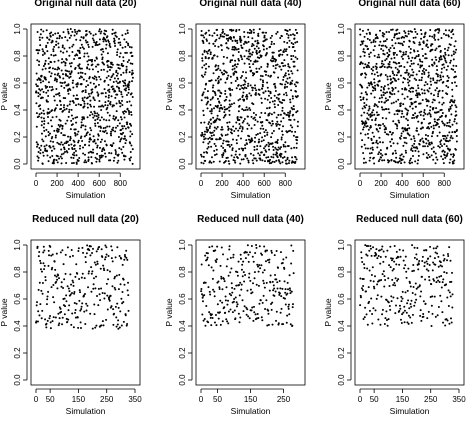 The width and height of the screenshot is (474, 433). What do you see at coordinates (4, 96) in the screenshot?
I see `y-axis-label: P value` at bounding box center [4, 96].